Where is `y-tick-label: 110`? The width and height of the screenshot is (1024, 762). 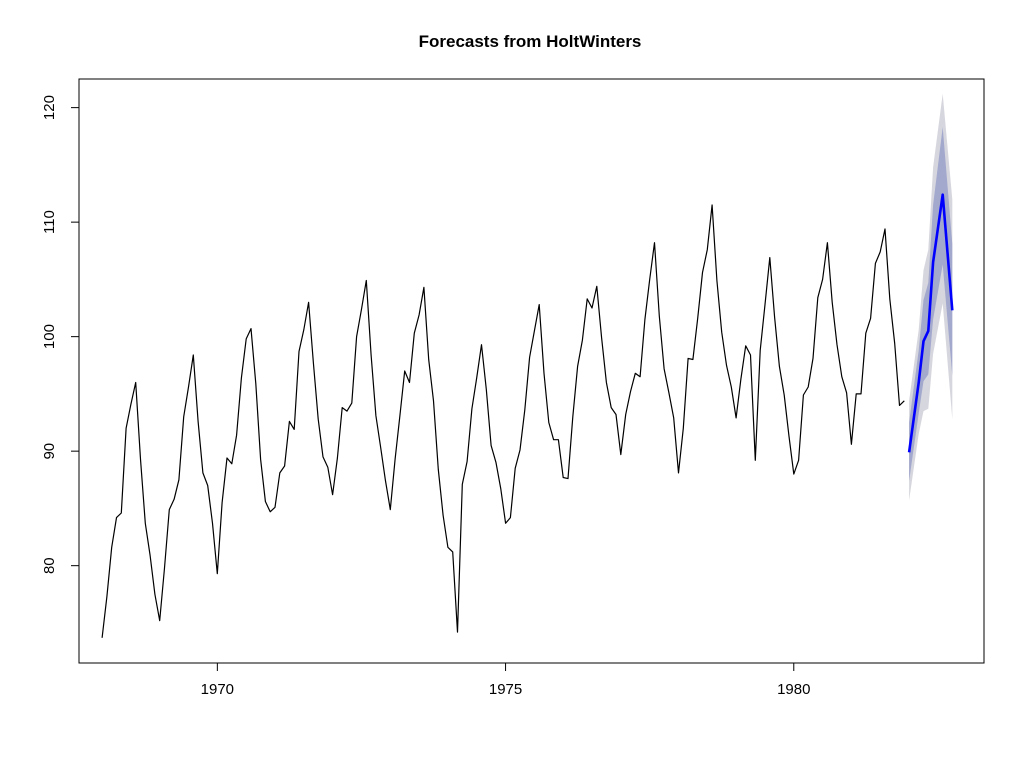 y-tick-label: 110 is located at coordinates (49, 222).